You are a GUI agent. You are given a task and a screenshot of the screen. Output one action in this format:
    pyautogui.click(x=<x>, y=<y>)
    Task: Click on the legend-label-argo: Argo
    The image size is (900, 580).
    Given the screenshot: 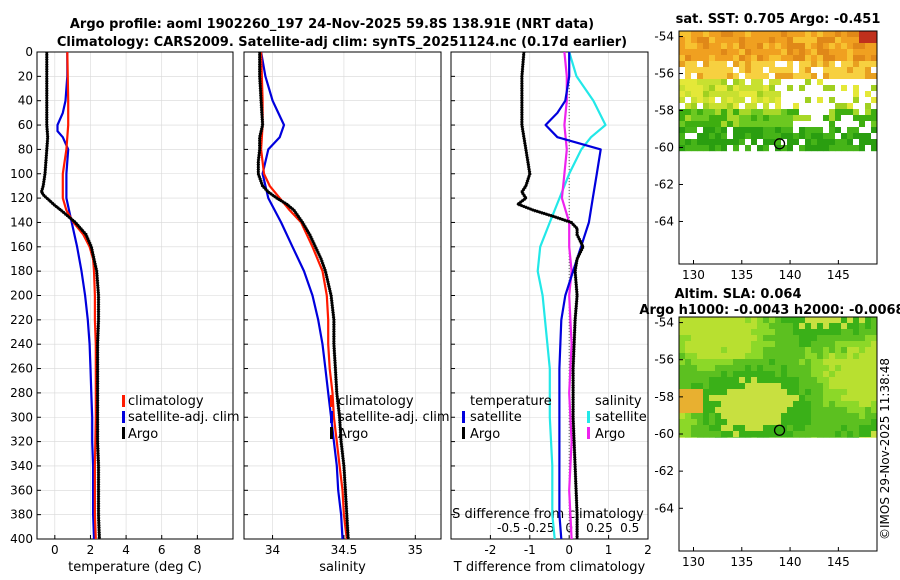 What is the action you would take?
    pyautogui.click(x=143, y=434)
    